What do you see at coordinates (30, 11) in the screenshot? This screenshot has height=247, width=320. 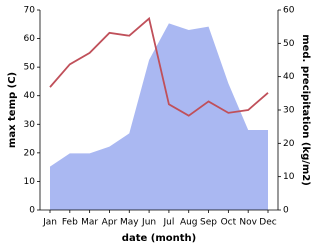 I see `y-tick-label: 70` at bounding box center [30, 11].